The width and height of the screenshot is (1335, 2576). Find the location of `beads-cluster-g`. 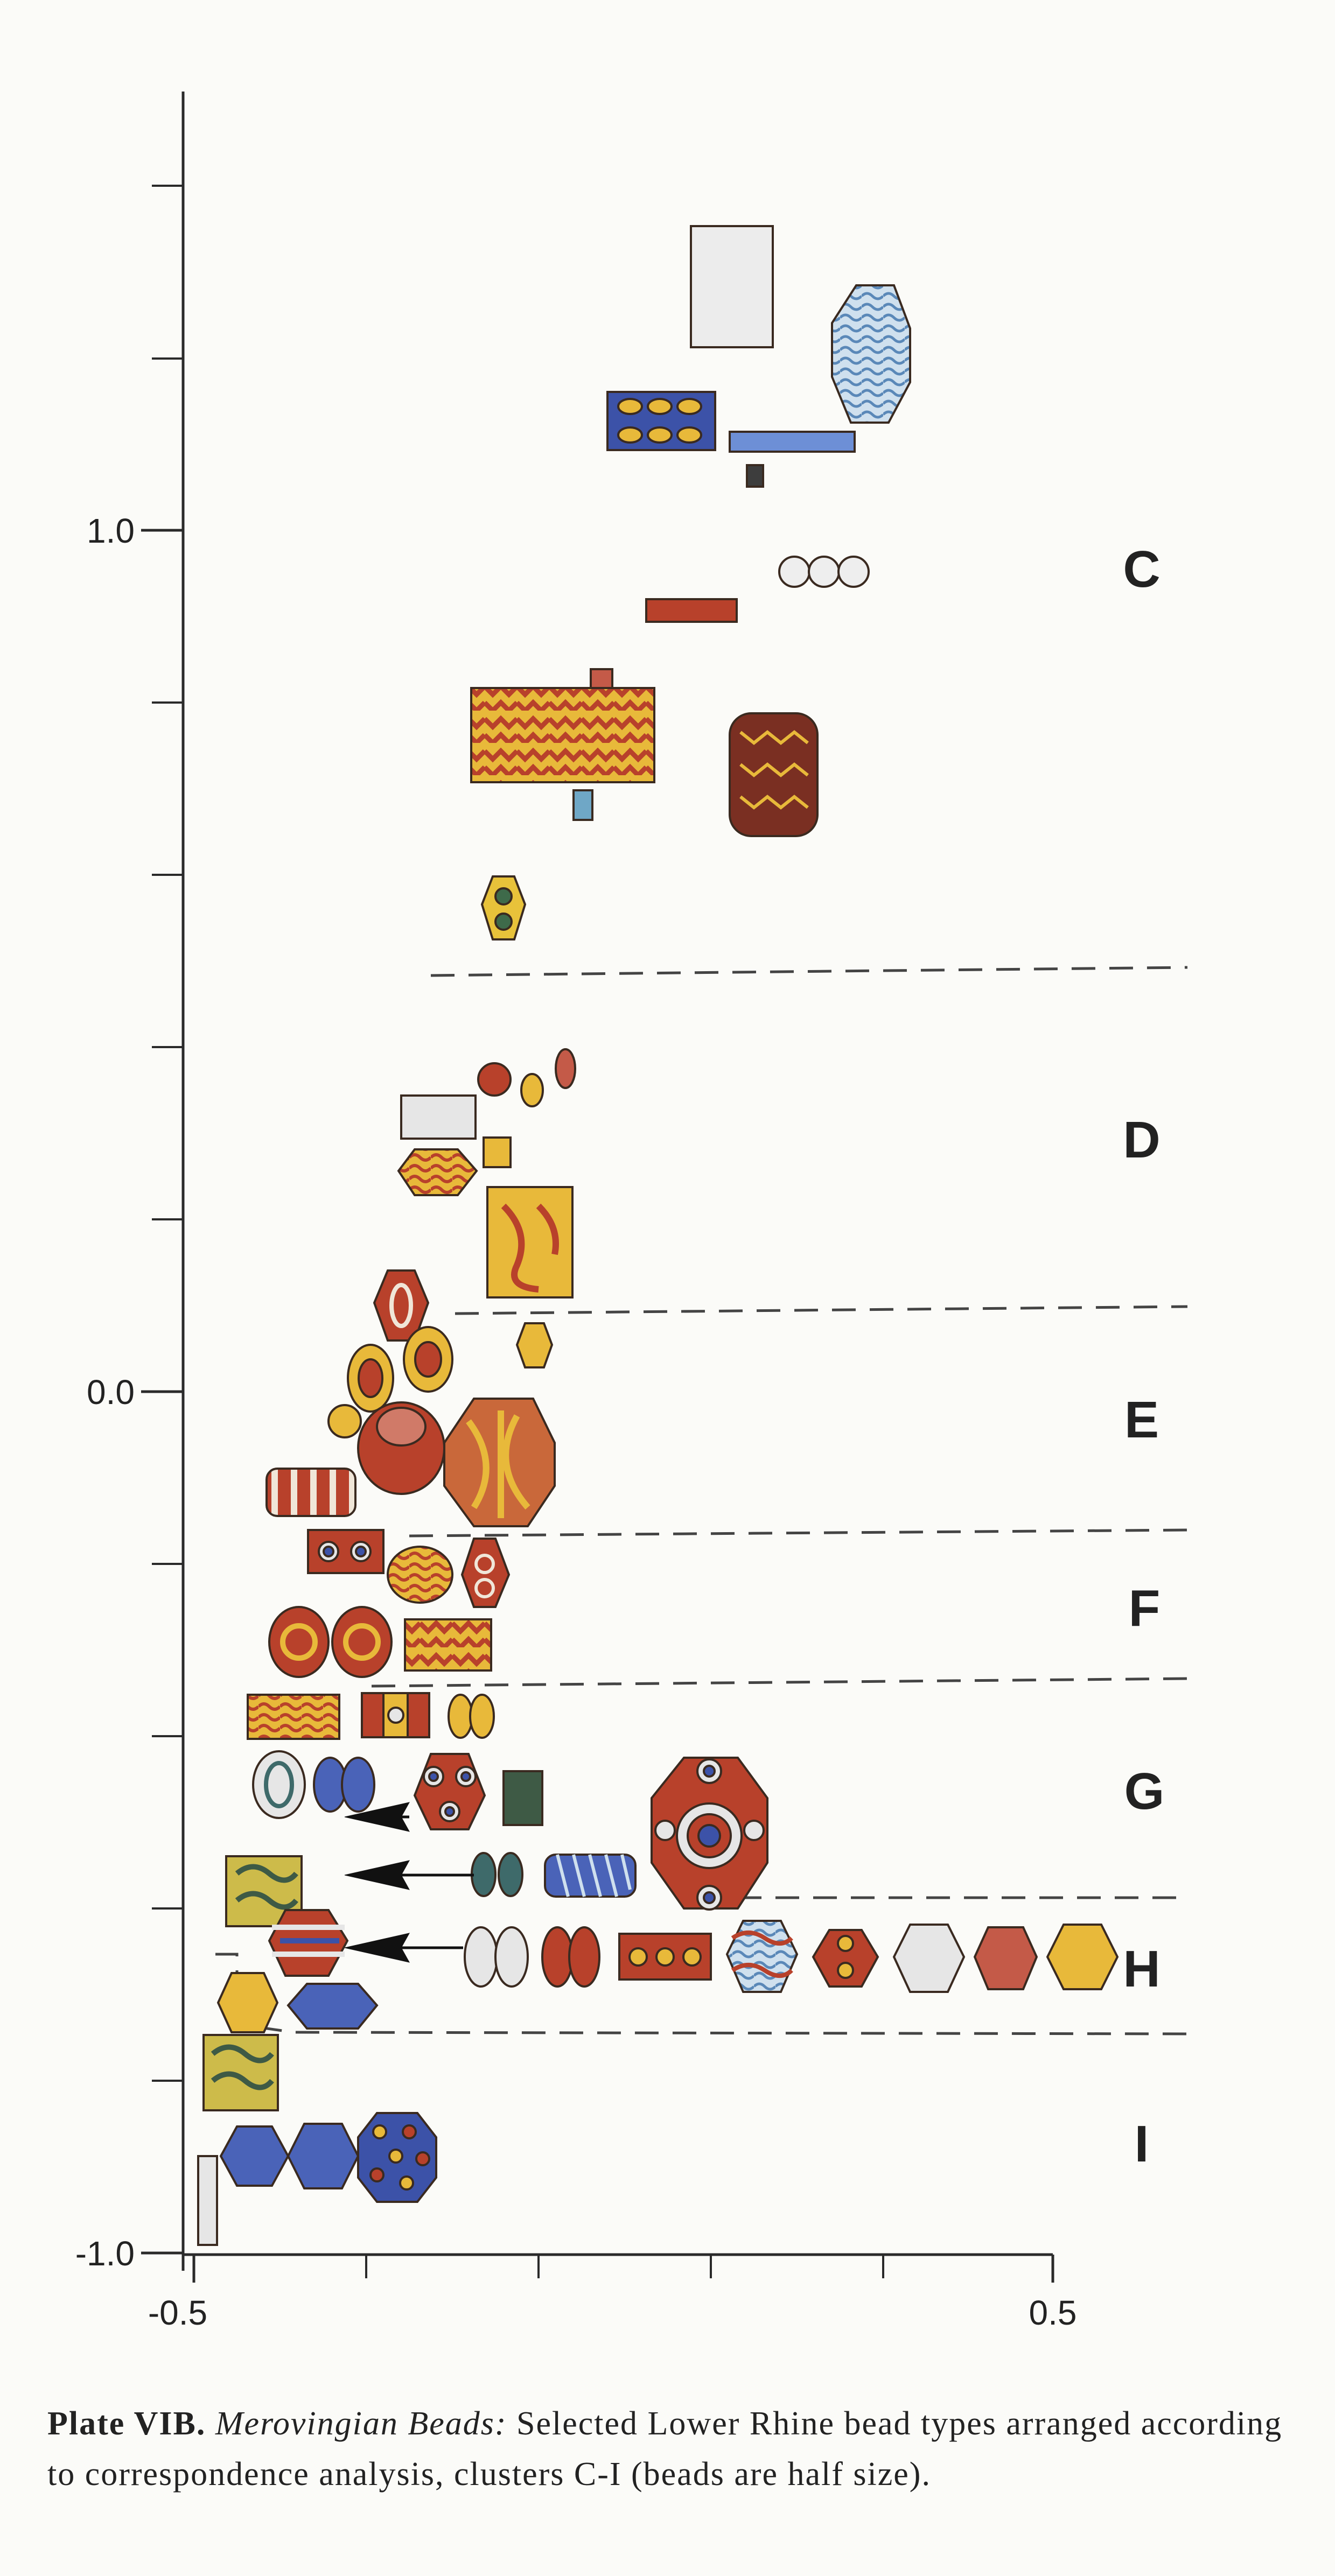

beads-cluster-g is located at coordinates (496, 1809).